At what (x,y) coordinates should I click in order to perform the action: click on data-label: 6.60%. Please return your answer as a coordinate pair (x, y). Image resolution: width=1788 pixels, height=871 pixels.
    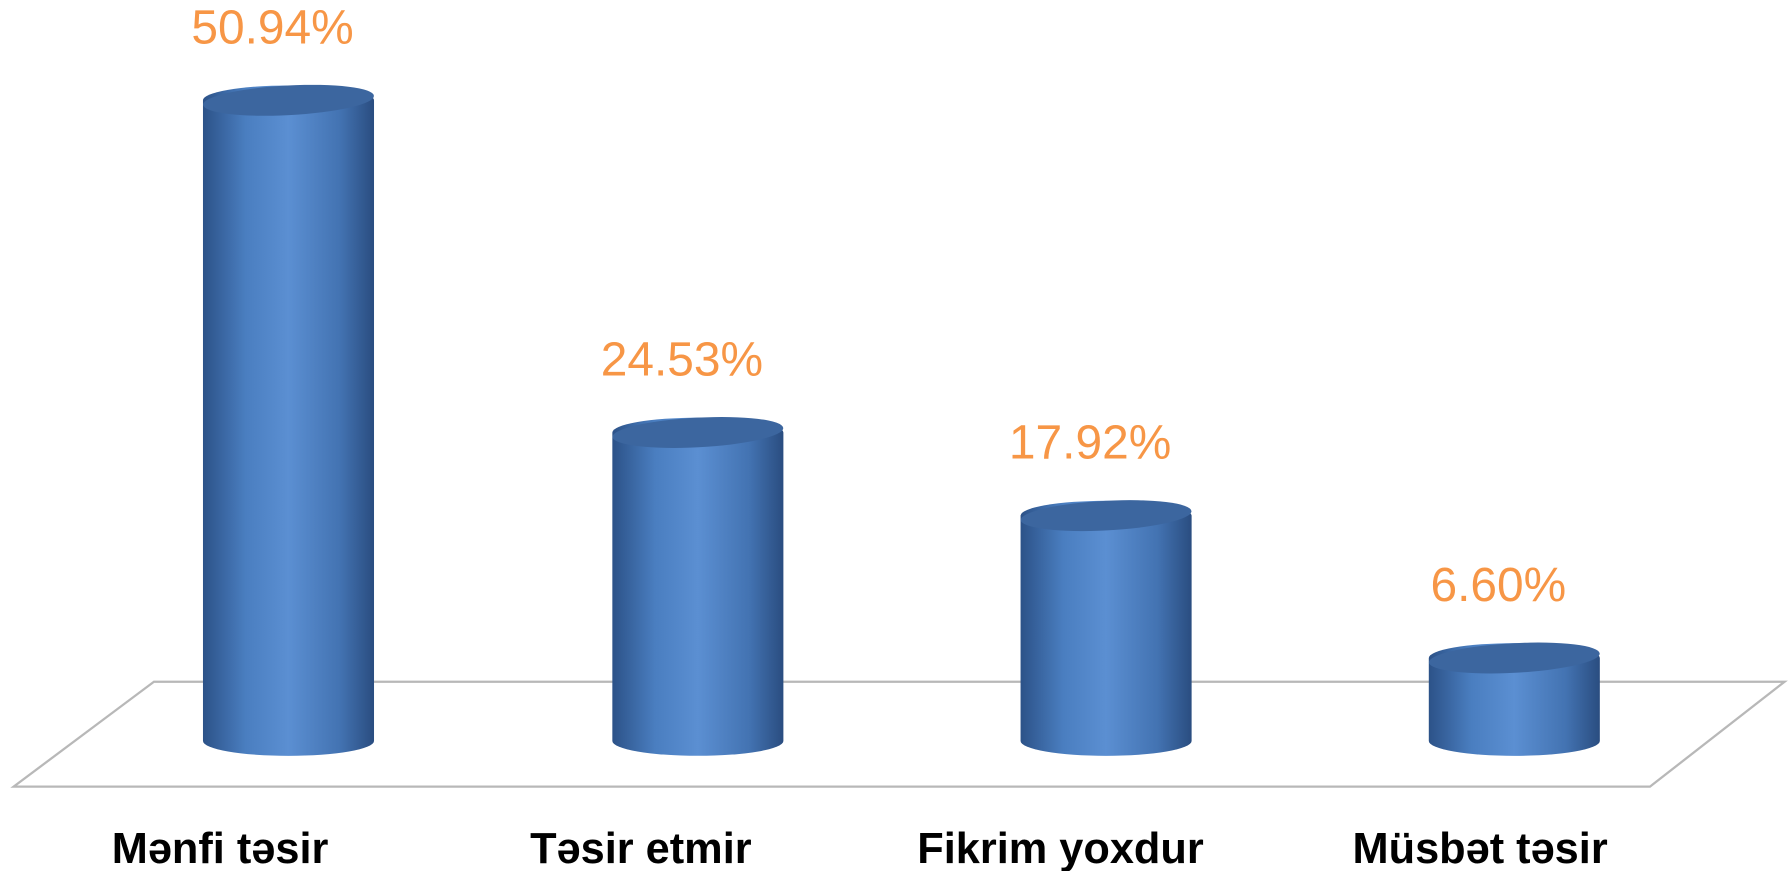
    Looking at the image, I should click on (1498, 585).